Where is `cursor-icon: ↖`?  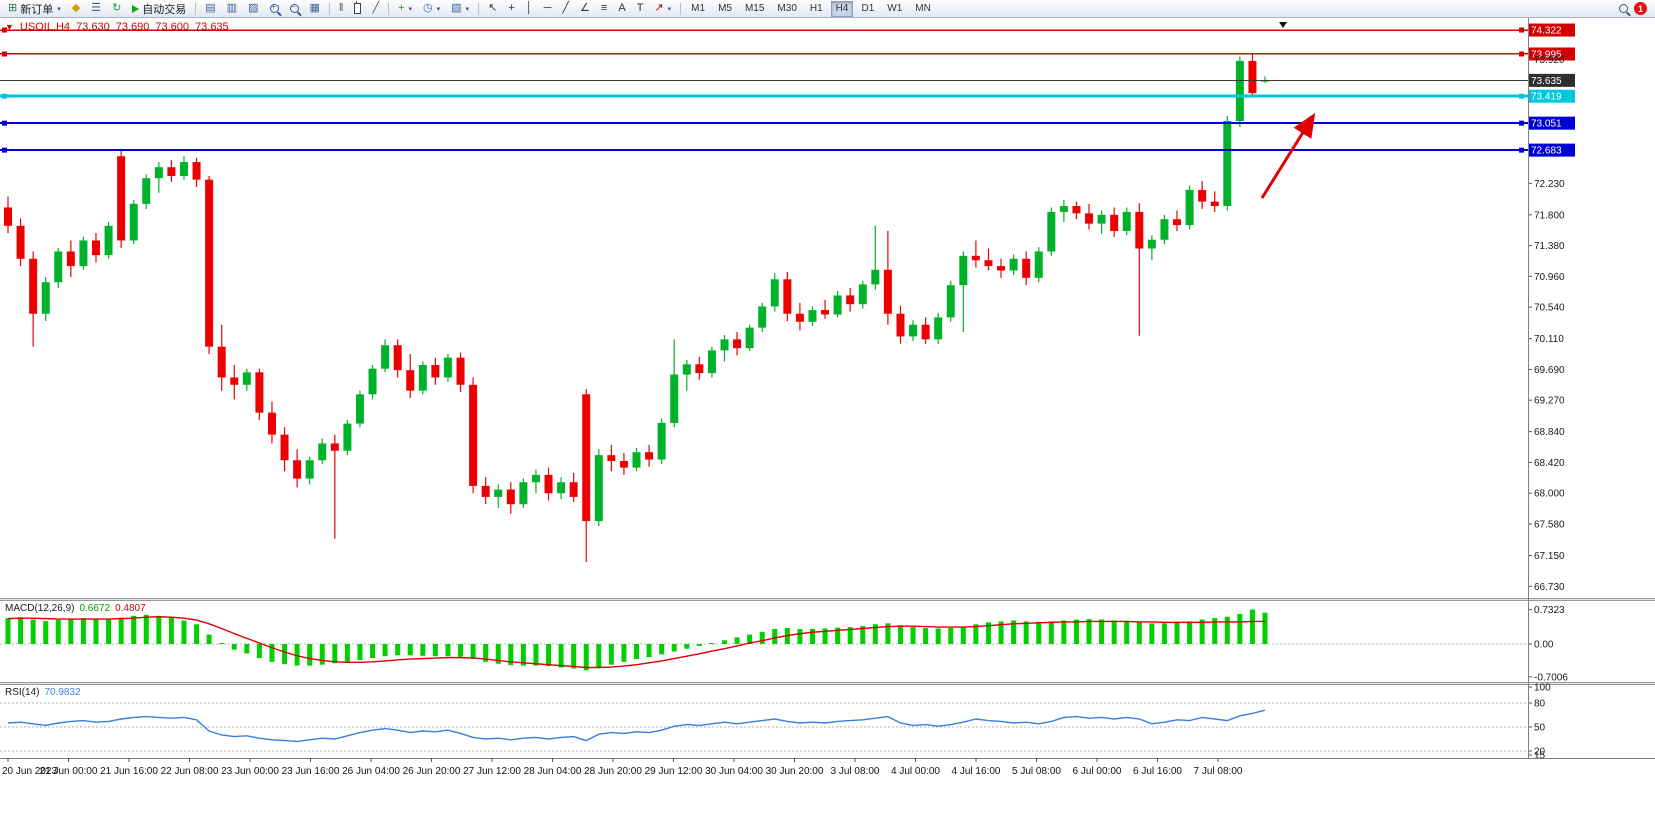
cursor-icon: ↖ is located at coordinates (493, 8).